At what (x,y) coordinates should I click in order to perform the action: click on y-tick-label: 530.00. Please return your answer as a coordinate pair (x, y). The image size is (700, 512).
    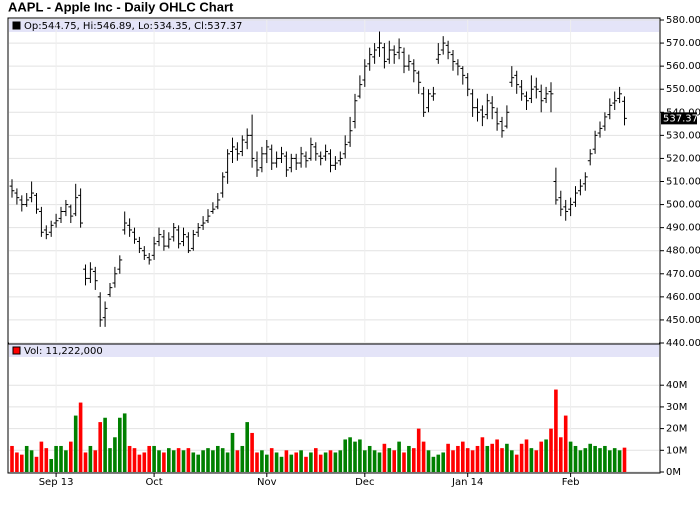
    Looking at the image, I should click on (683, 135).